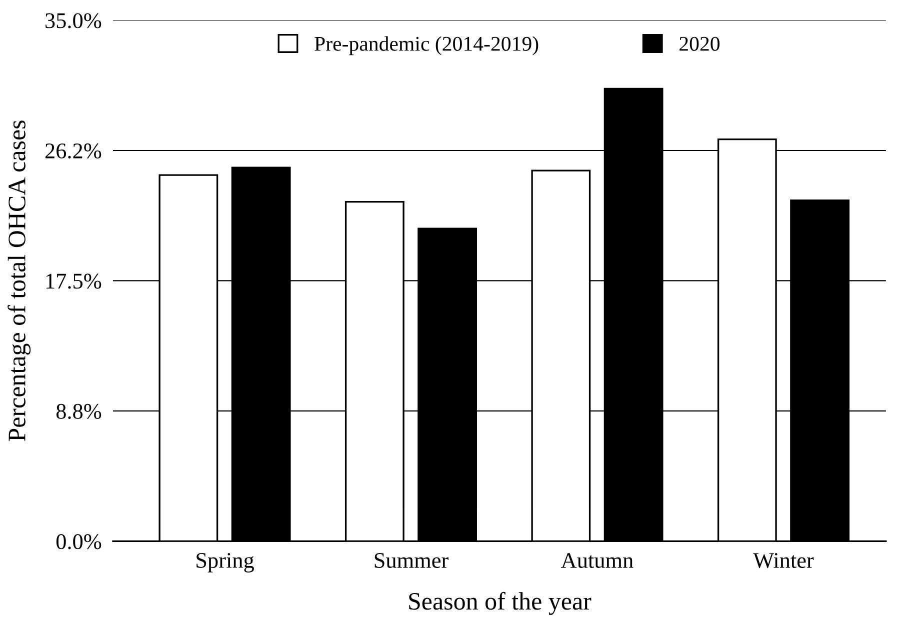 This screenshot has width=904, height=633. Describe the element at coordinates (225, 562) in the screenshot. I see `x-tick-label: Spring` at that location.